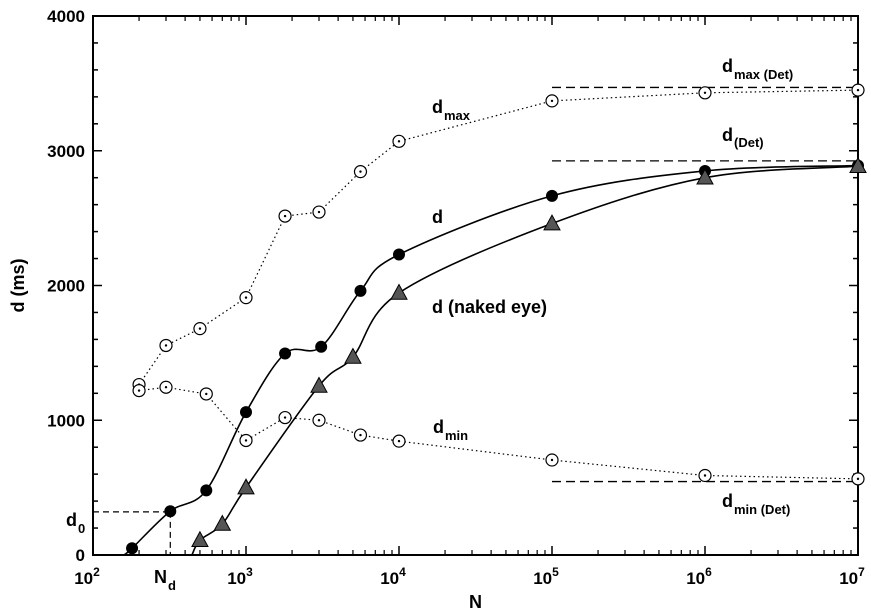 This screenshot has width=871, height=612. I want to click on x-tick-label: 10⁷, so click(852, 576).